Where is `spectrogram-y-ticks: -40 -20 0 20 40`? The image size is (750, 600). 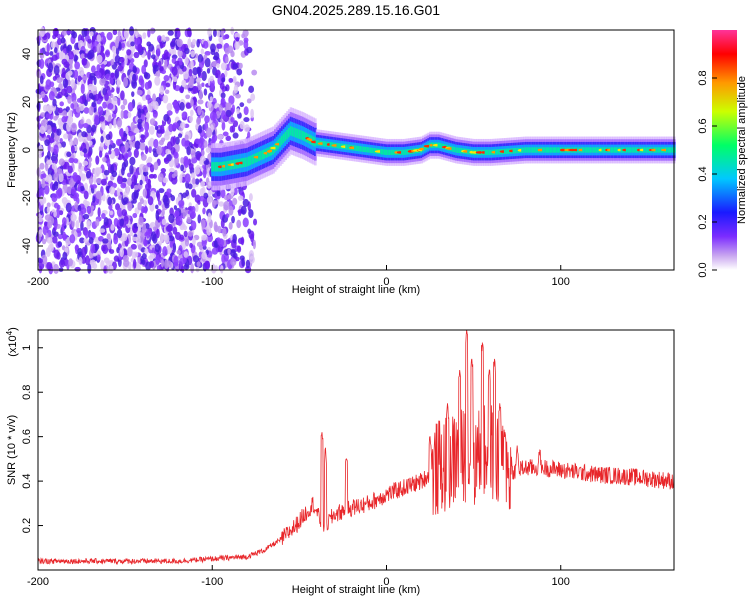 spectrogram-y-ticks: -40 -20 0 20 40 is located at coordinates (32, 151).